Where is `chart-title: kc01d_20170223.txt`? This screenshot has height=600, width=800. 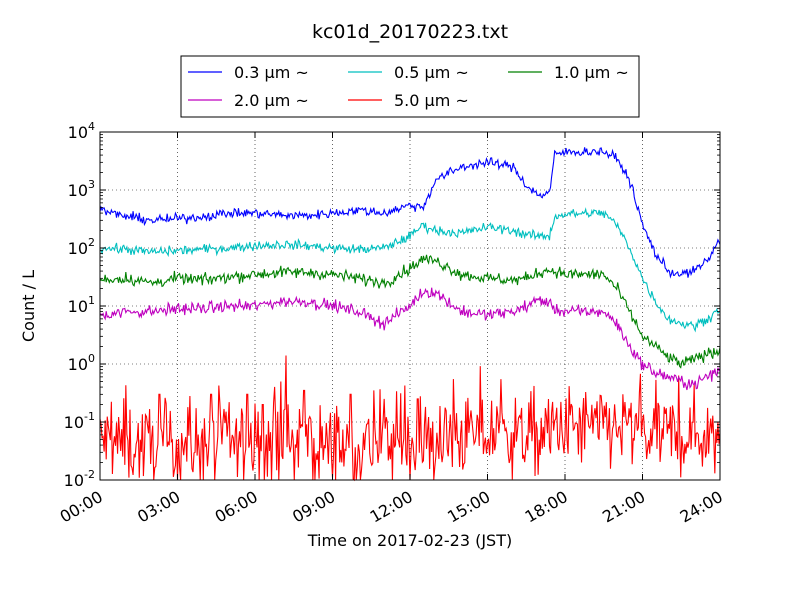 chart-title: kc01d_20170223.txt is located at coordinates (410, 32).